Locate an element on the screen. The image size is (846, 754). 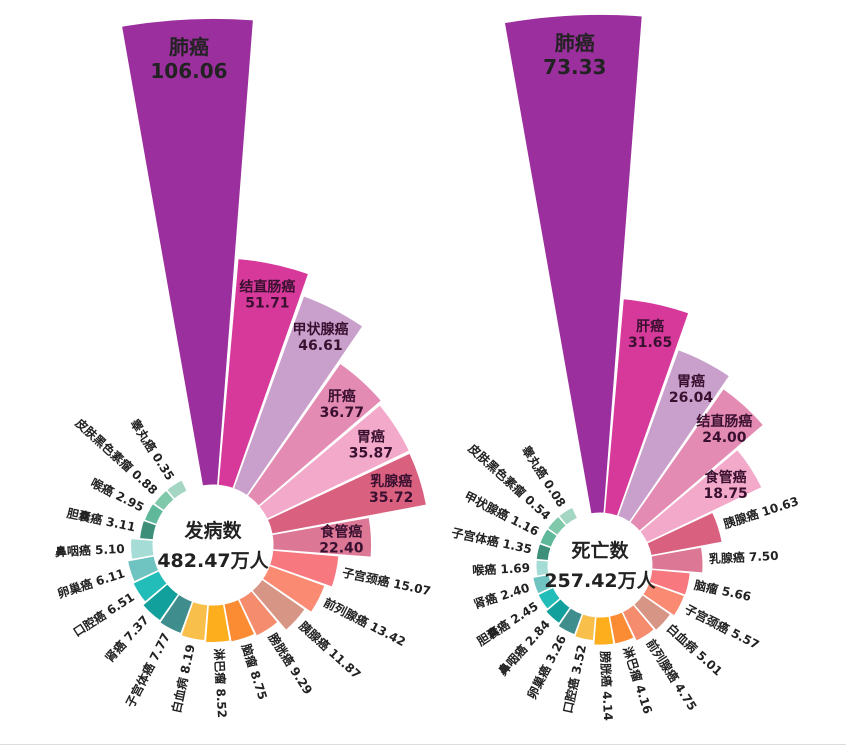
wedge-label: 卵巢癌 6.11 is located at coordinates (91, 583).